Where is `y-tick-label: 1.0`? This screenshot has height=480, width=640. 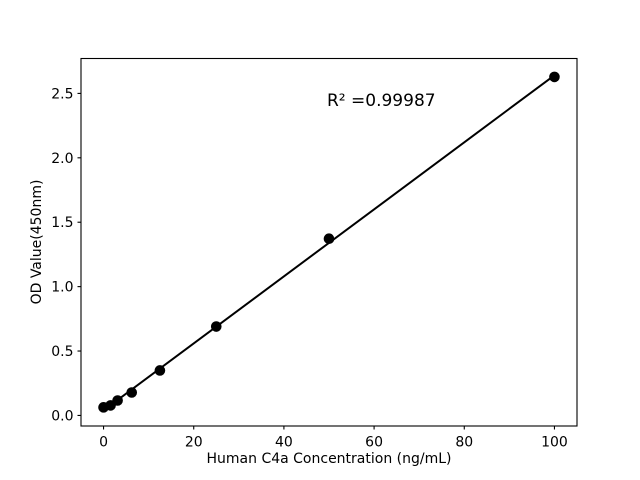 y-tick-label: 1.0 is located at coordinates (62, 288).